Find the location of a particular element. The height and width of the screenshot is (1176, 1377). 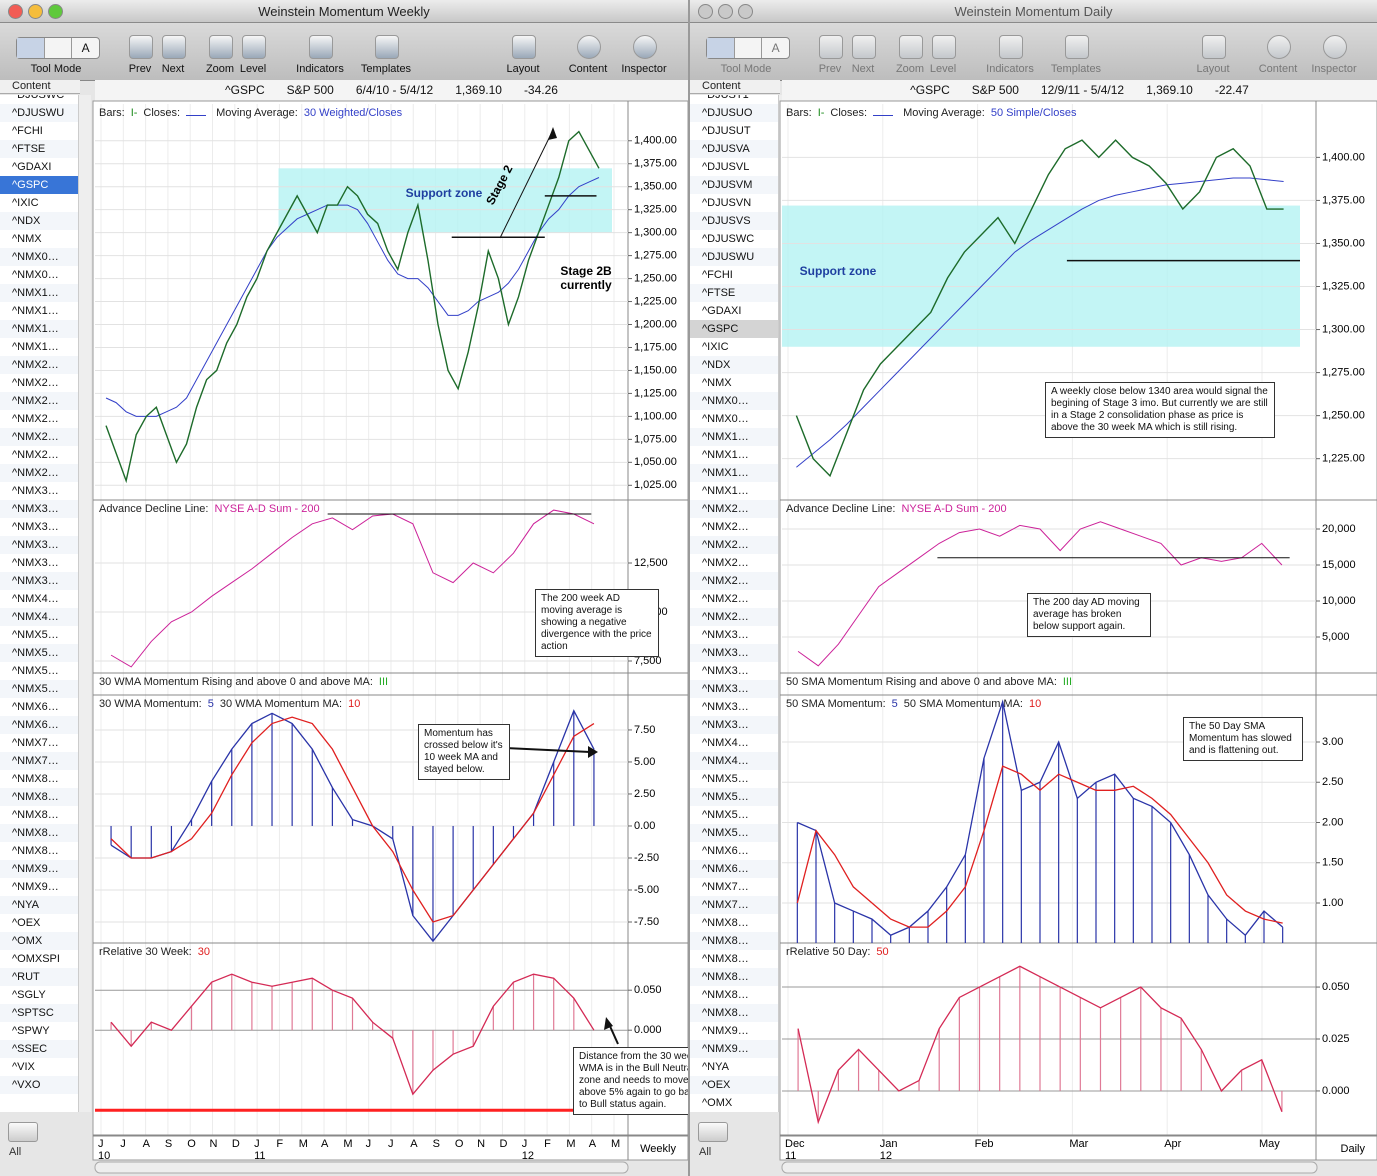

symbol-row: ^RUT is located at coordinates (40, 977).